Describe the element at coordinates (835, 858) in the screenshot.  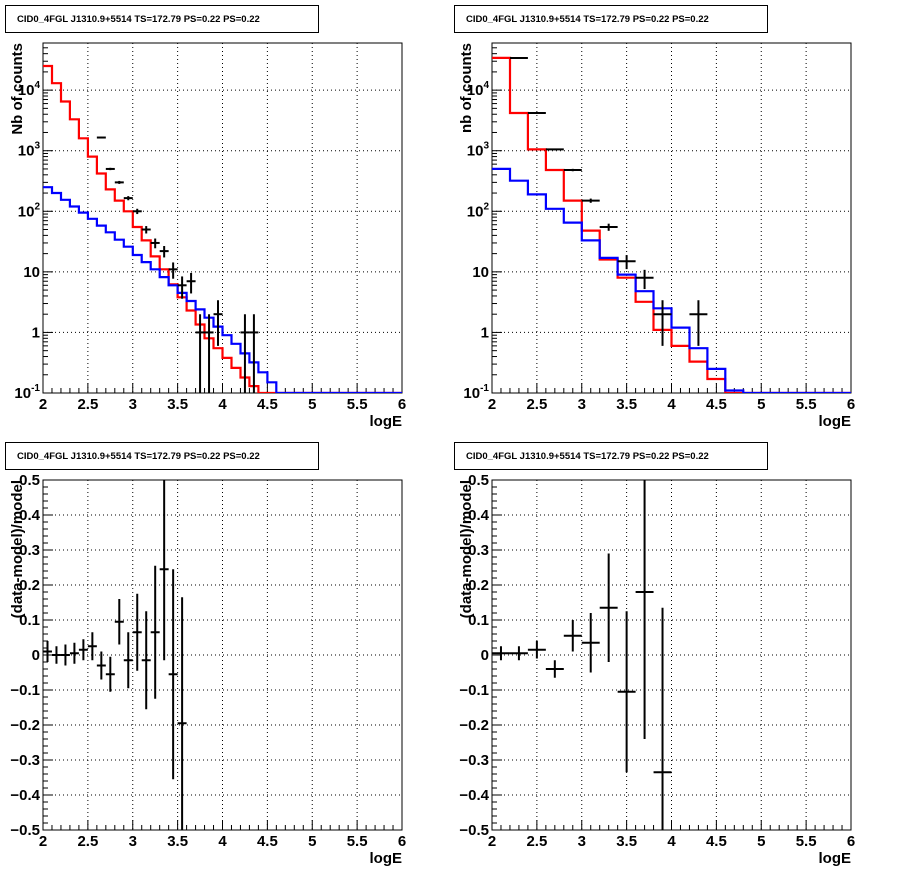
I see `x-axis-label: logE` at that location.